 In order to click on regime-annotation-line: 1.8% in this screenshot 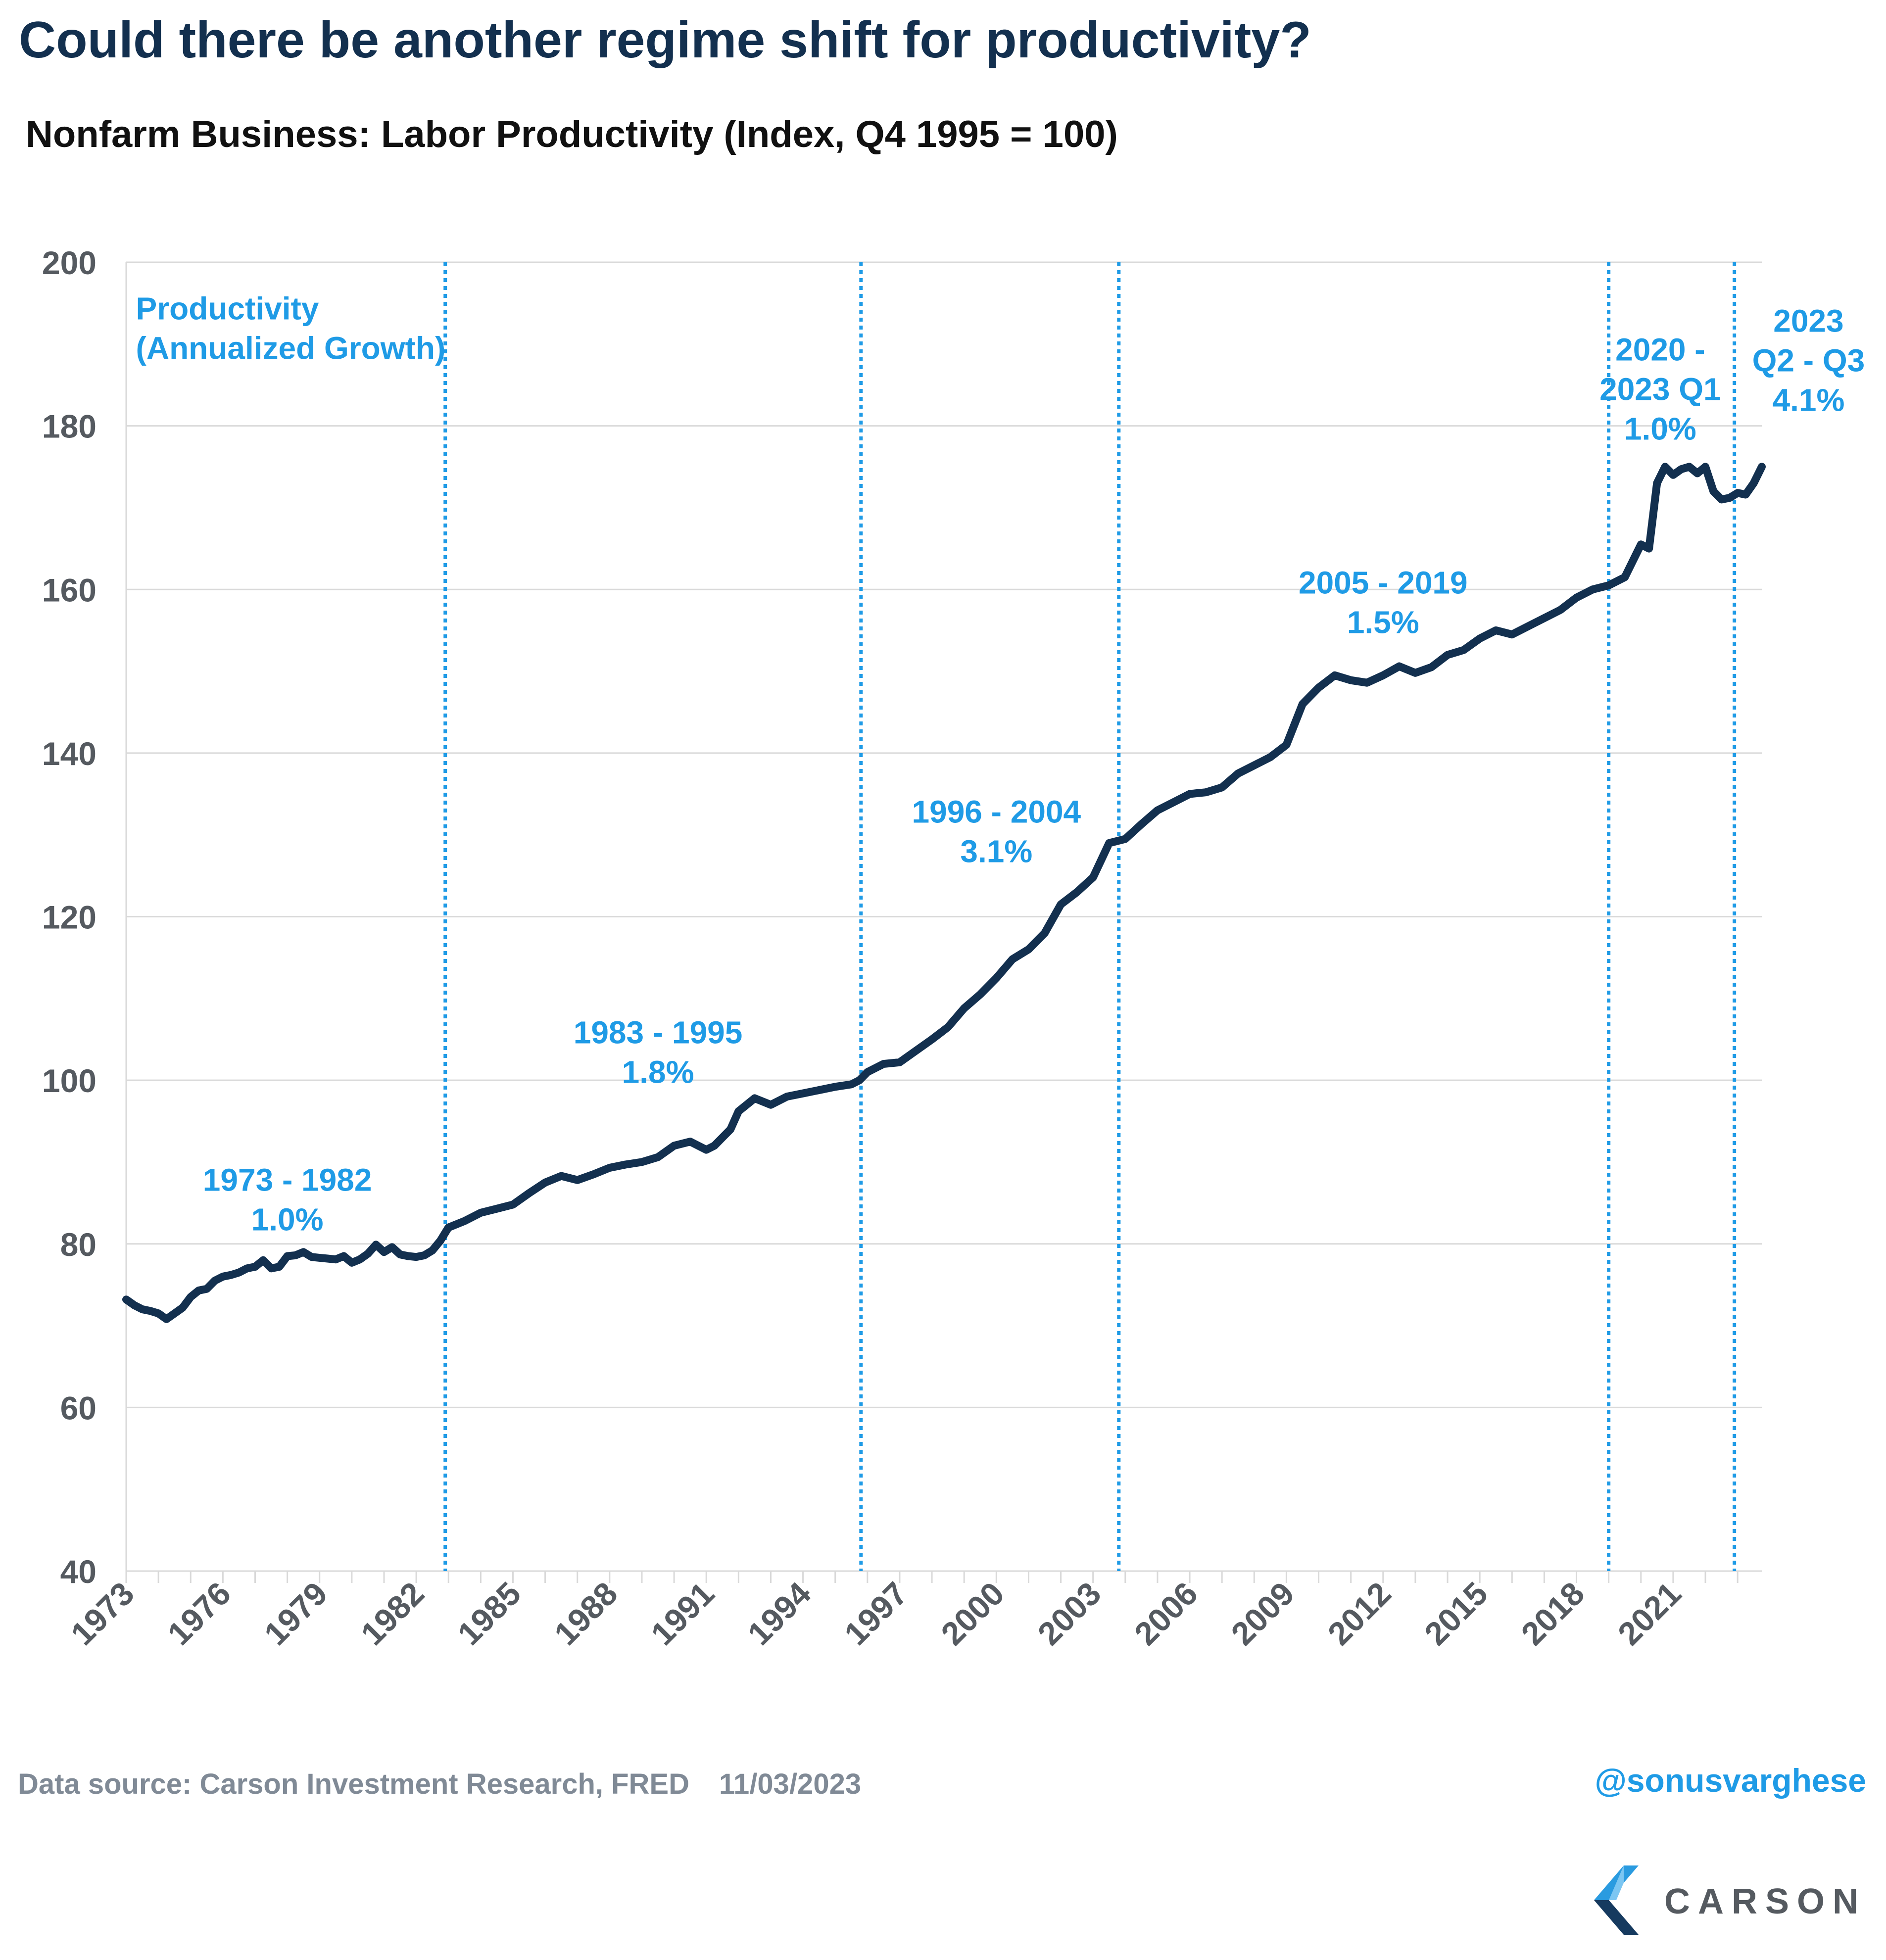, I will do `click(658, 1072)`.